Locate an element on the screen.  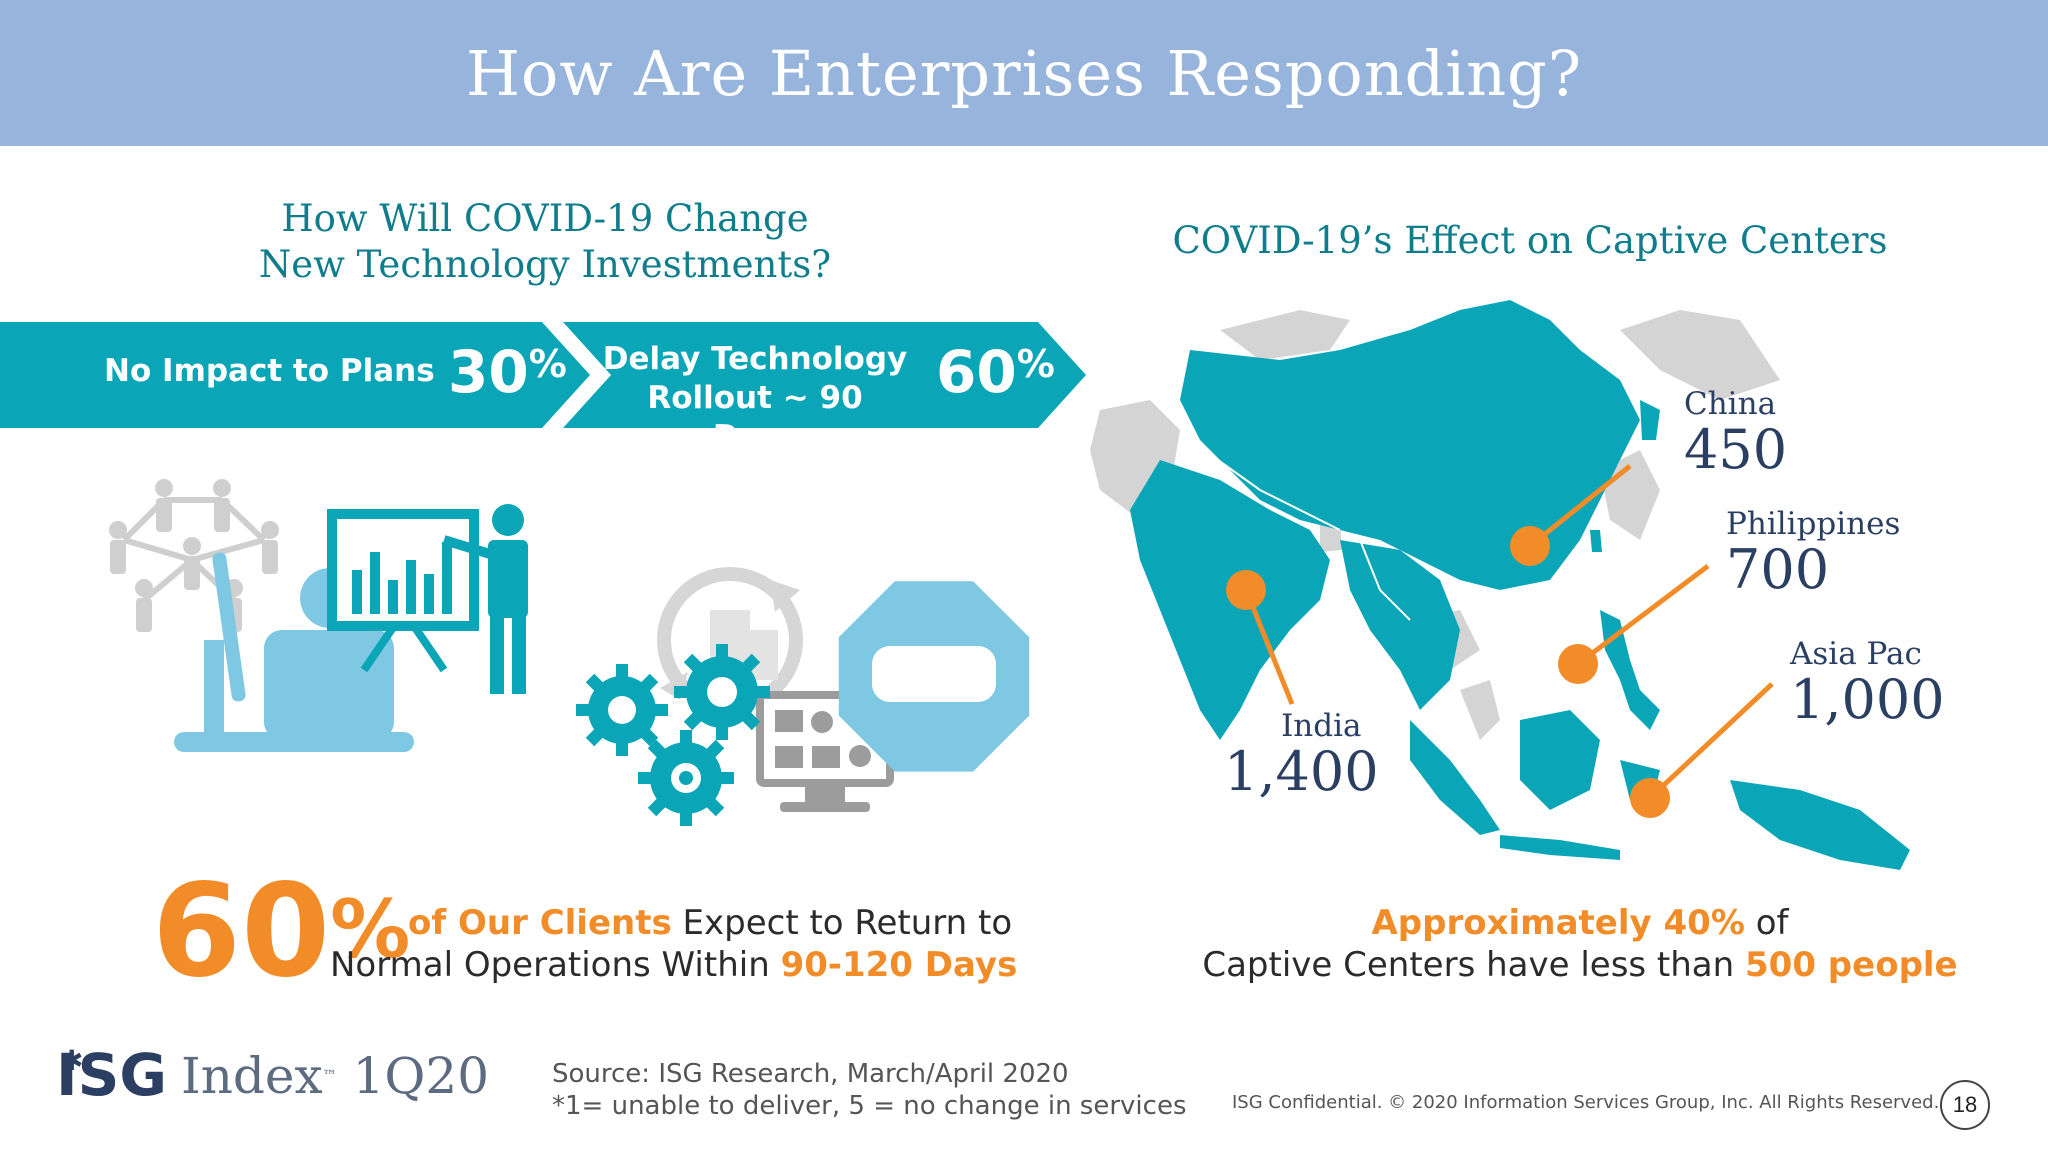
stat-text-of: of is located at coordinates (1766, 923).